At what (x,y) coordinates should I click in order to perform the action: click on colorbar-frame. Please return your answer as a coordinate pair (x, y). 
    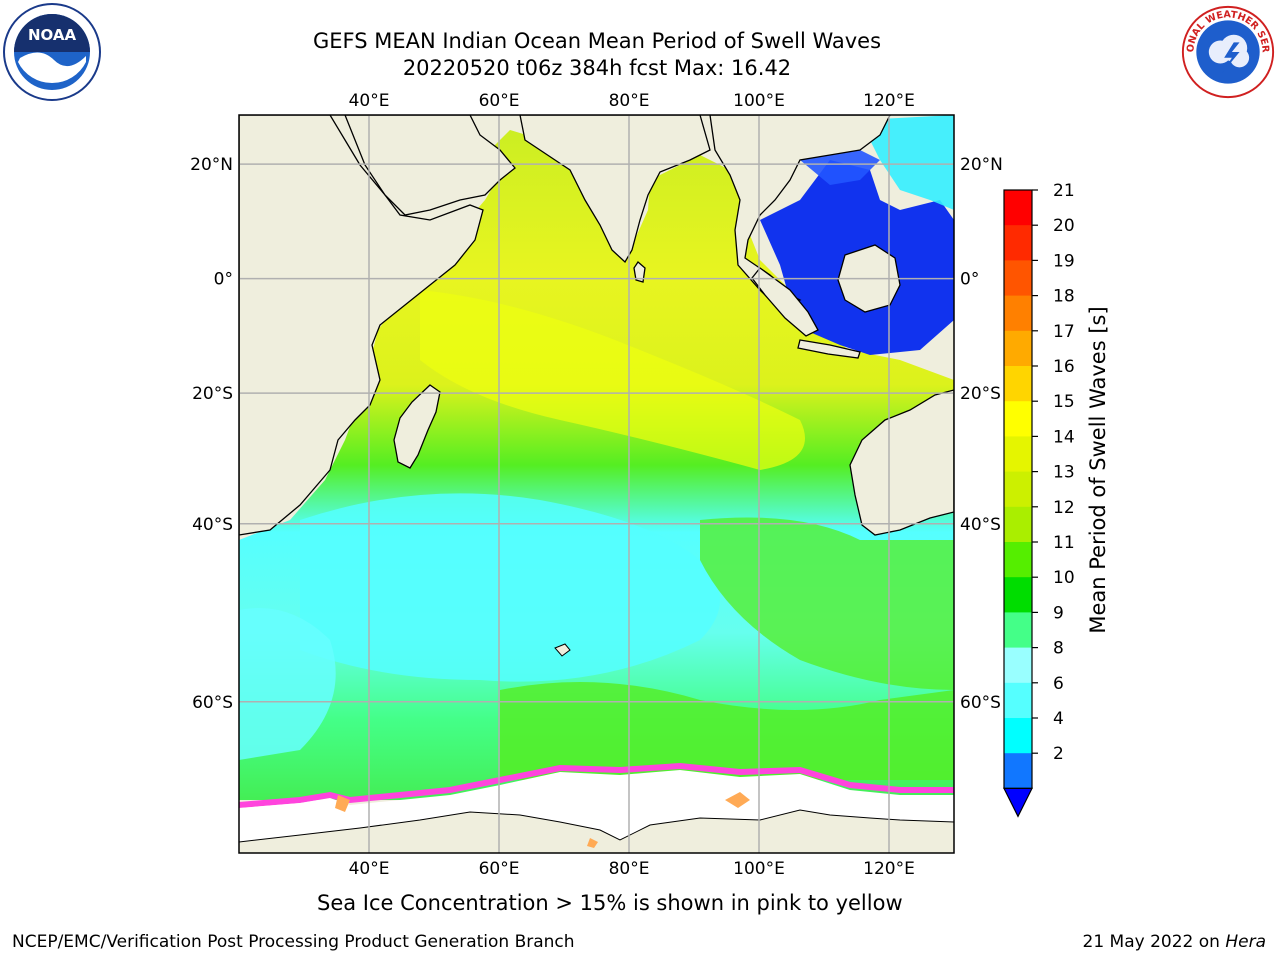
    Looking at the image, I should click on (1018, 489).